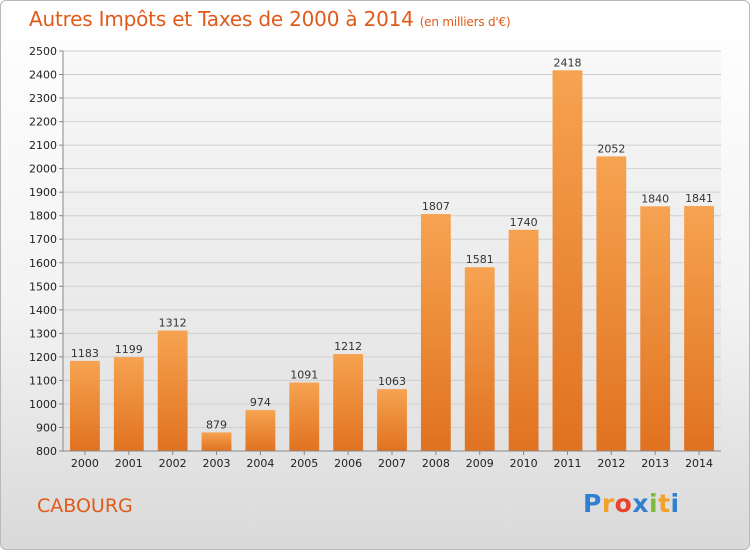 Image resolution: width=750 pixels, height=550 pixels. Describe the element at coordinates (43, 75) in the screenshot. I see `y-tick-label: 2400` at that location.